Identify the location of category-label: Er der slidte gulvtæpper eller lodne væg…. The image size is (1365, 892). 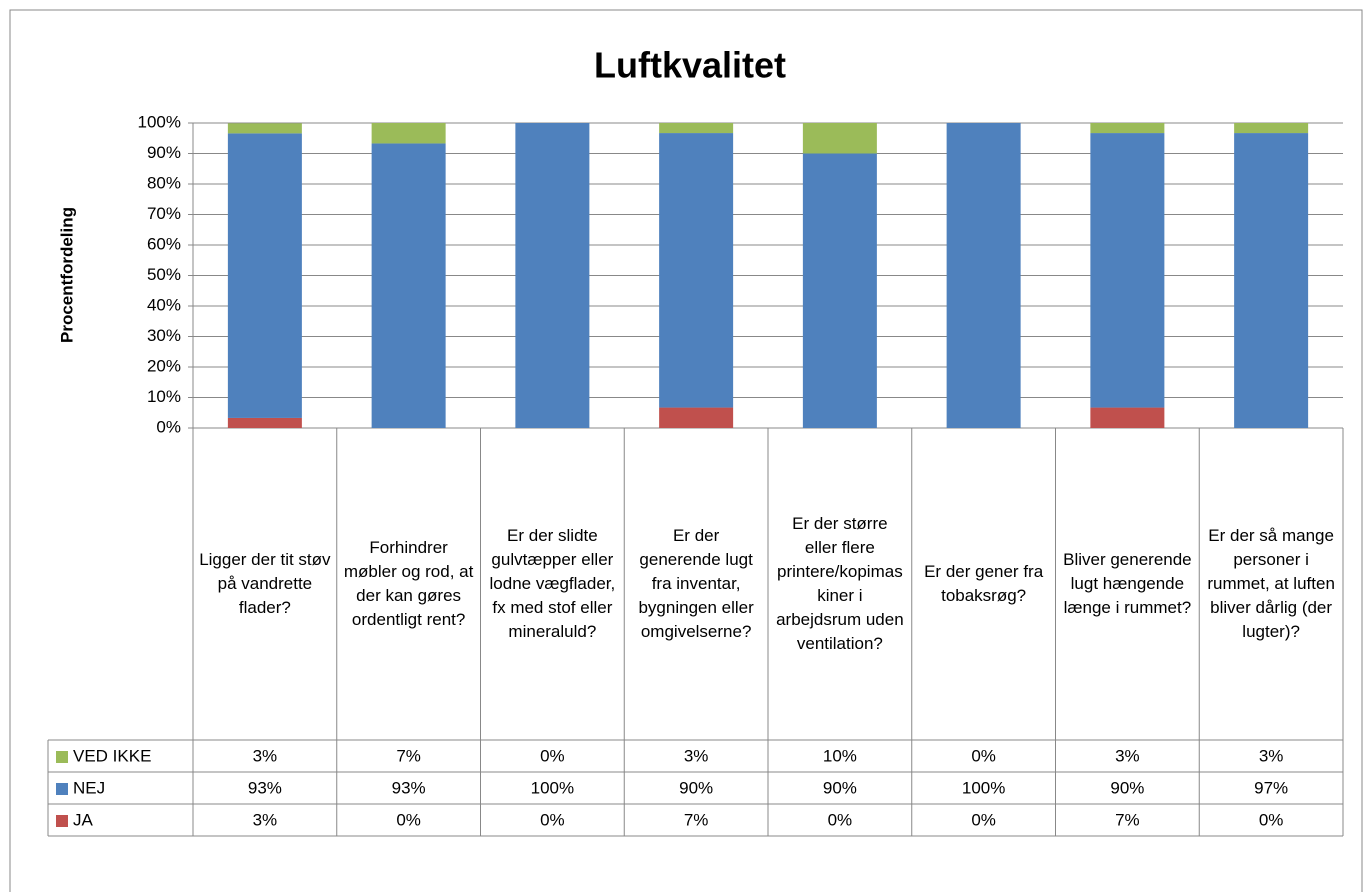
(552, 583).